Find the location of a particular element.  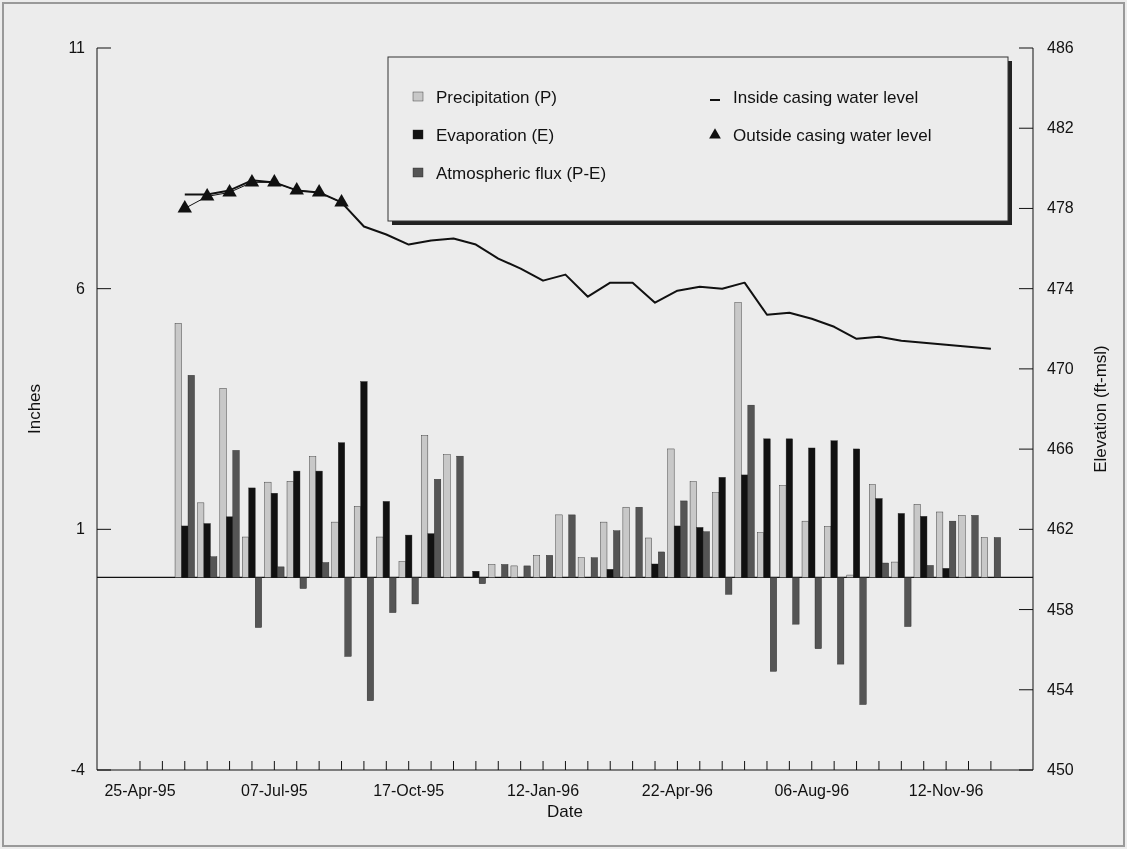

y2-tick-label: 478 is located at coordinates (1060, 208).